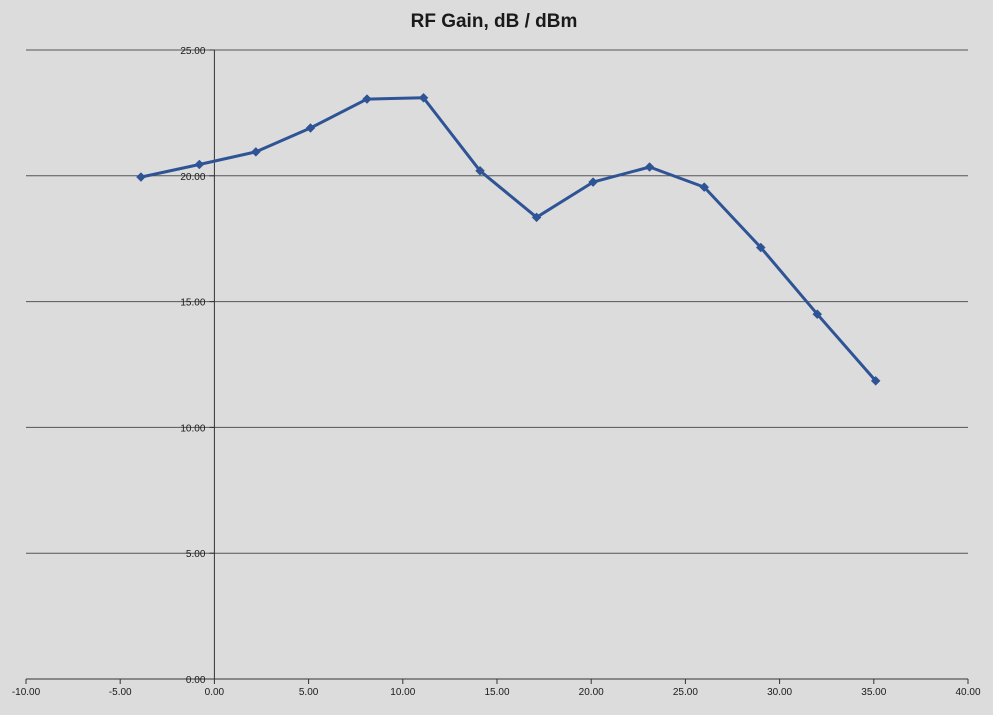 Image resolution: width=993 pixels, height=715 pixels. Describe the element at coordinates (967, 692) in the screenshot. I see `x-tick-label: 40.00` at that location.